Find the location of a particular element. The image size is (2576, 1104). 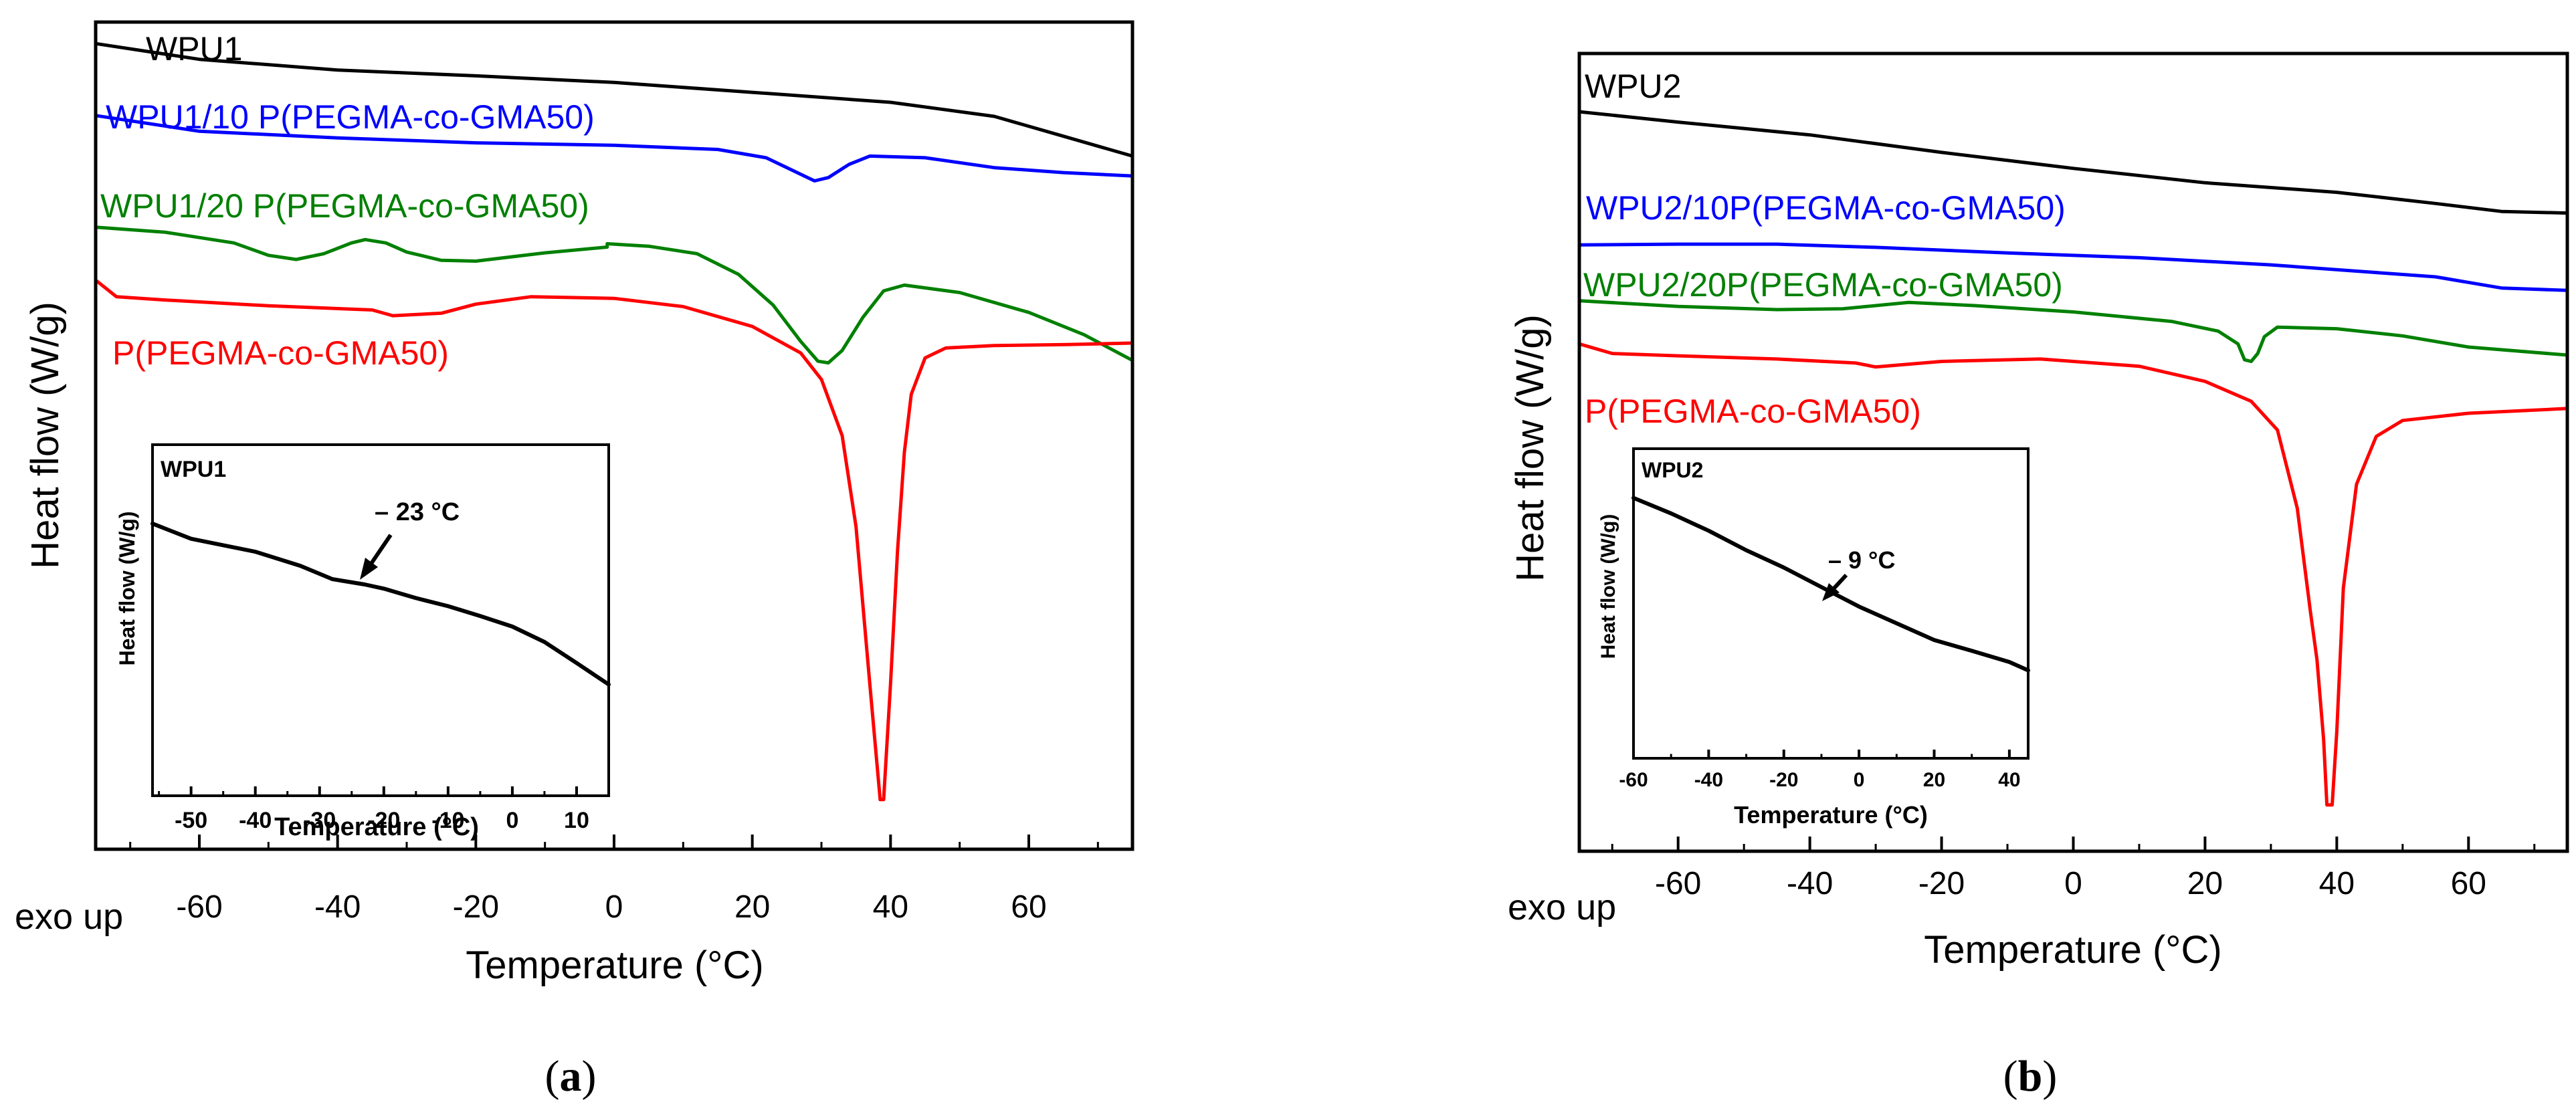

inset-a-x-tick-labels: -50 -40 -30 -20 -10 0 10 is located at coordinates (382, 821).